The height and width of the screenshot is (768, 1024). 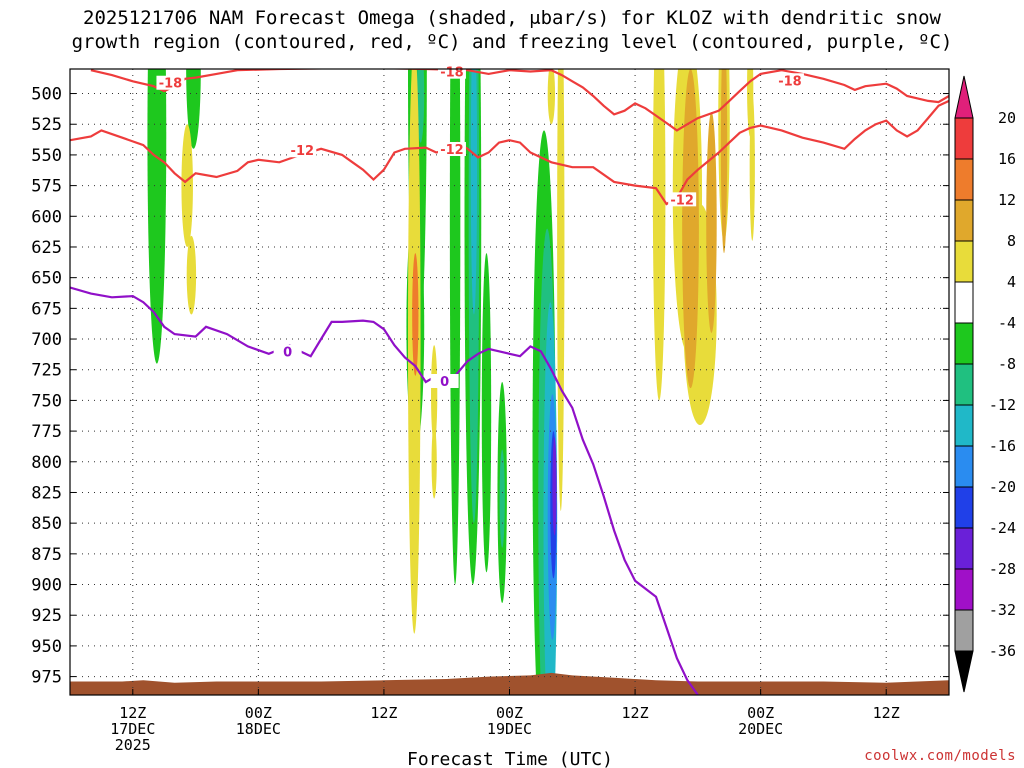 I want to click on y-tick-label: 925, so click(x=46, y=616).